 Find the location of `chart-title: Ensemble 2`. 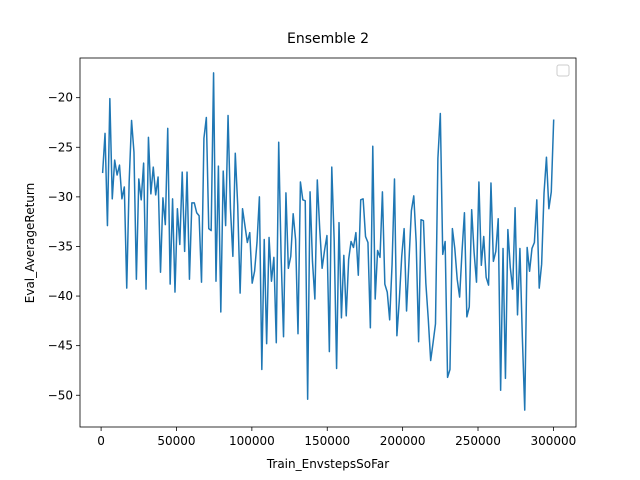

chart-title: Ensemble 2 is located at coordinates (328, 39).